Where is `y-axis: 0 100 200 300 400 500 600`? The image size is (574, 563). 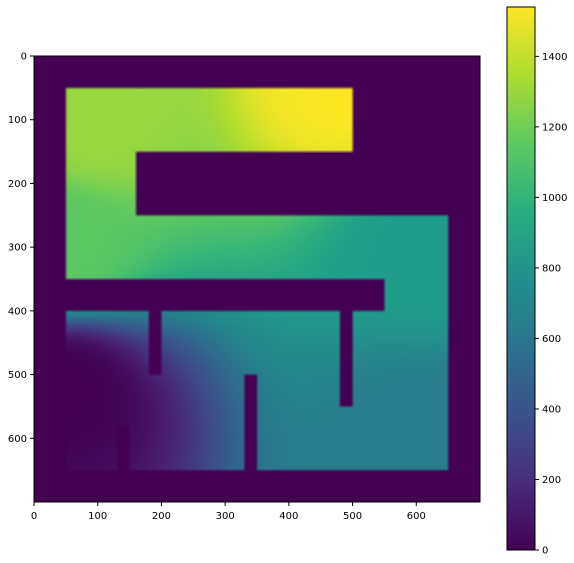 y-axis: 0 100 200 300 400 500 600 is located at coordinates (21, 248).